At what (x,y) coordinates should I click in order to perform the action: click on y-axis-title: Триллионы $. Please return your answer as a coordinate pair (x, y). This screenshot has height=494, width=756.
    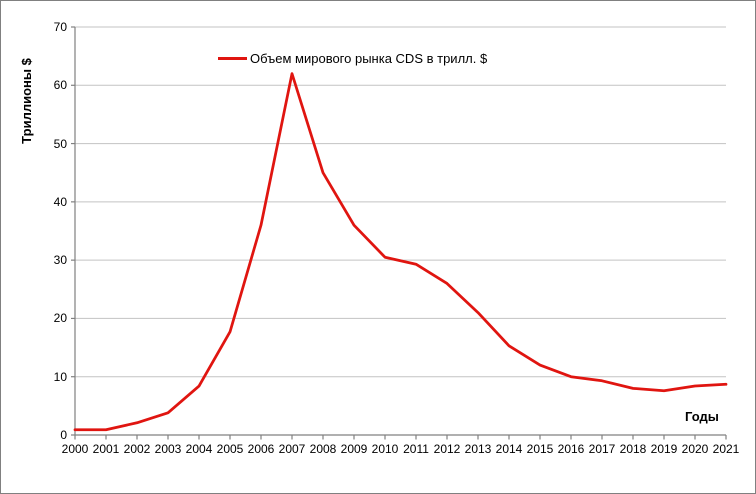
    Looking at the image, I should click on (26, 101).